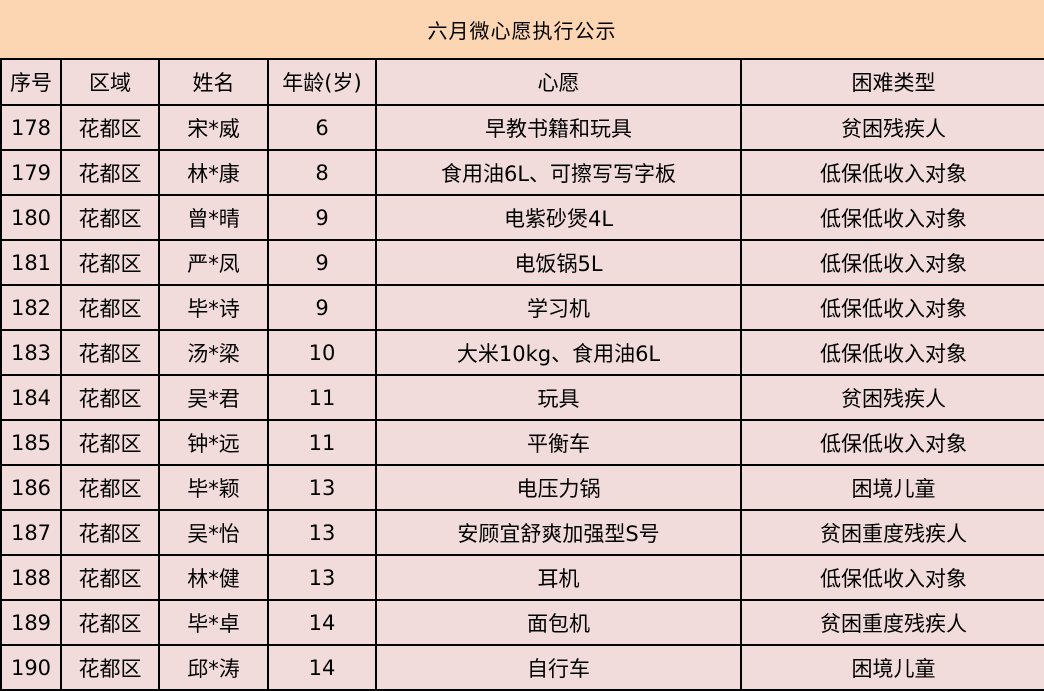  I want to click on cell-name: 汤*梁, so click(213, 352).